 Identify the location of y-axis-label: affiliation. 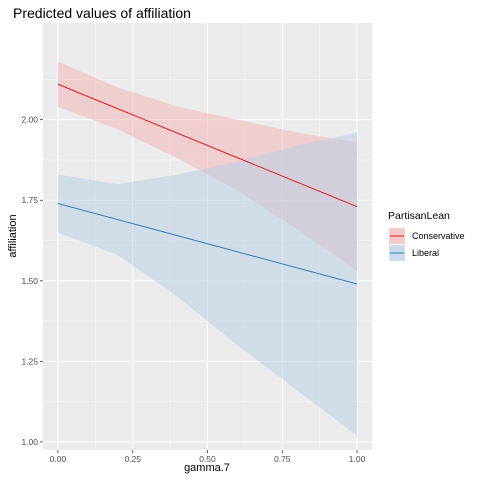
(13, 235).